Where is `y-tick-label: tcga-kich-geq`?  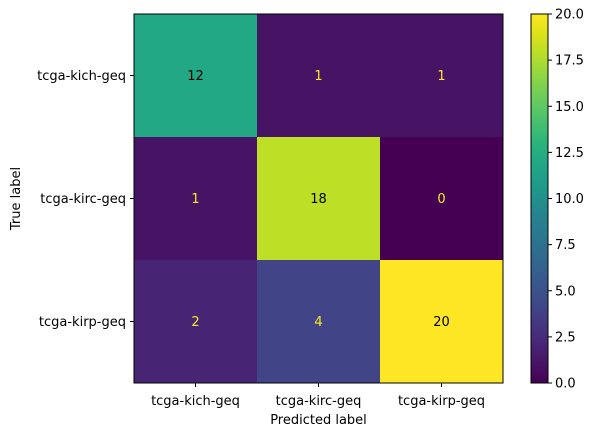
y-tick-label: tcga-kich-geq is located at coordinates (81, 76).